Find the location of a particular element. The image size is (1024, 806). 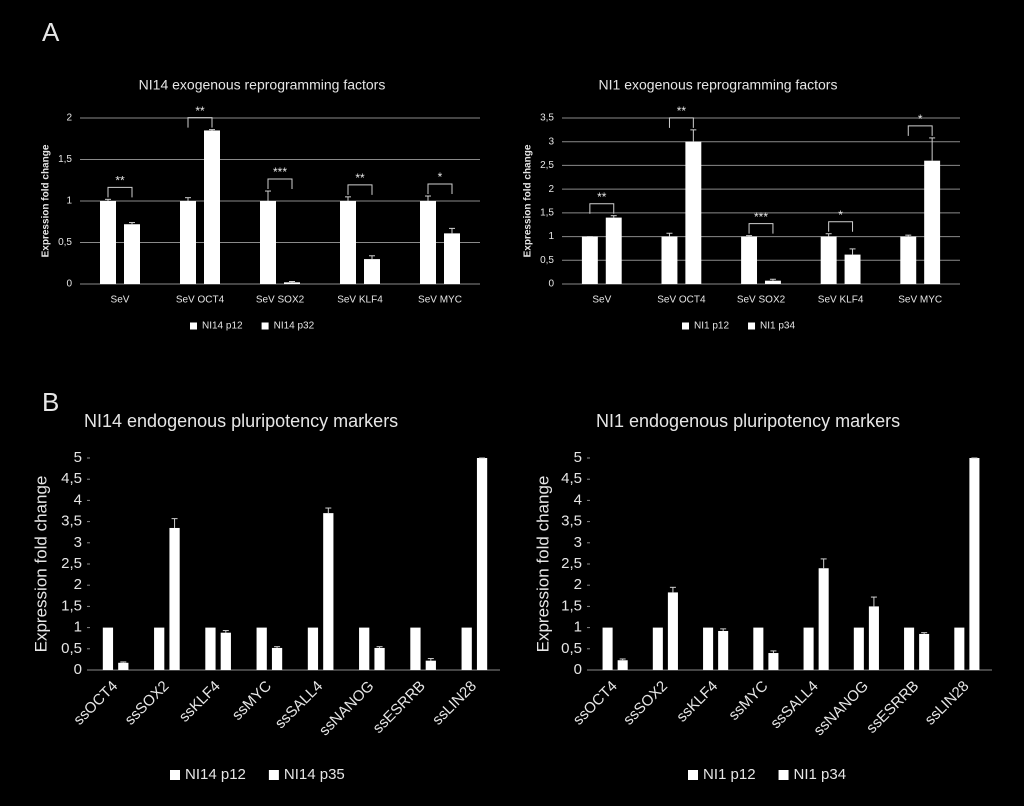

chart-title: NI14 exogenous reprogramming factors is located at coordinates (262, 85).